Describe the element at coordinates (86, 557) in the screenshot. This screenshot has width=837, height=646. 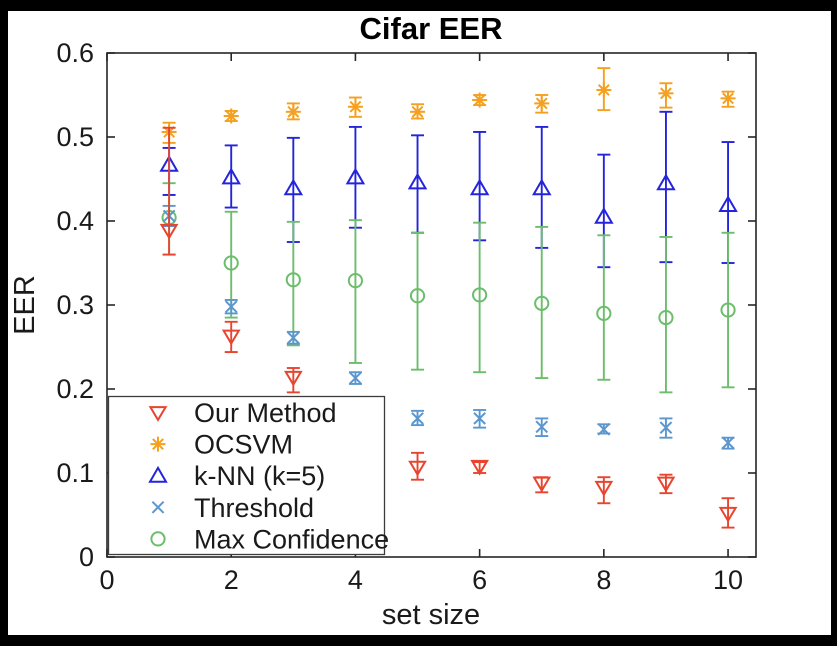
I see `y-tick-label: 0` at that location.